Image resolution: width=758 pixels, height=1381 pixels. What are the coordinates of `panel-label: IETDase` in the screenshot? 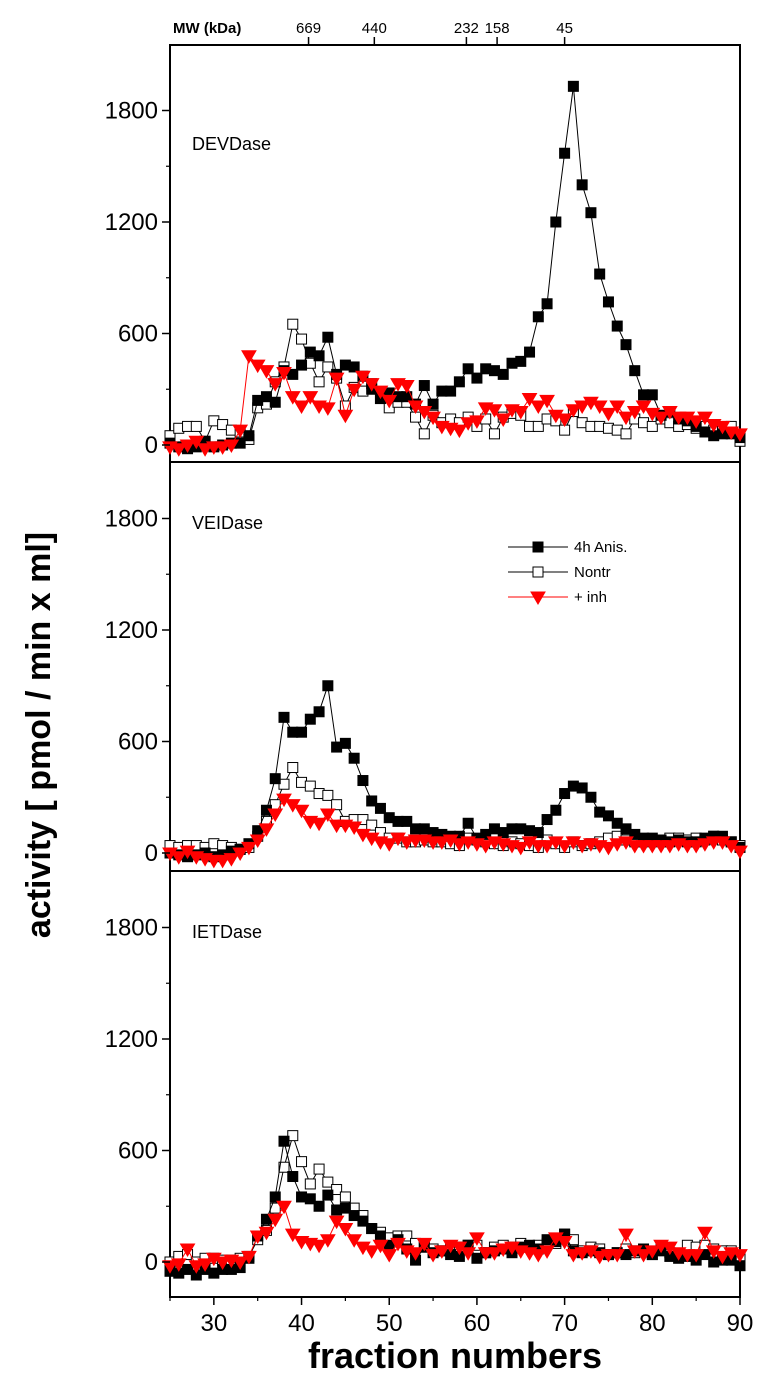 It's located at (227, 932).